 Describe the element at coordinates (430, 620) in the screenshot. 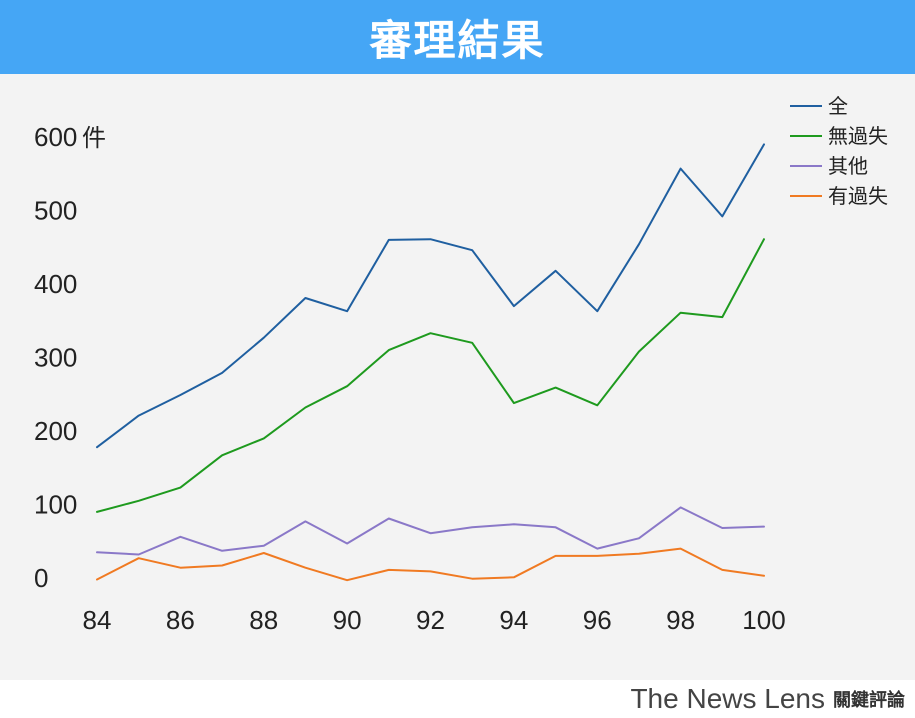

I see `x-tick-label: 92` at that location.